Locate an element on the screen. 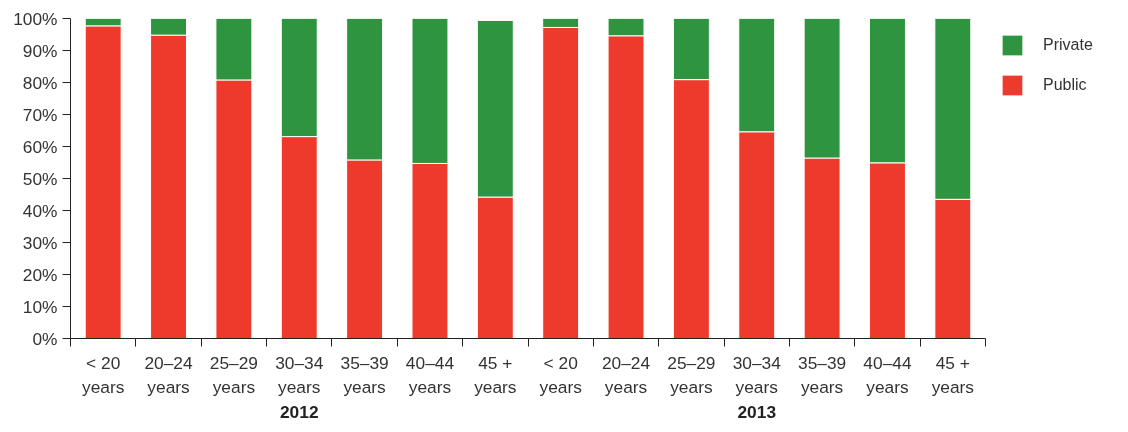  text: 2012 is located at coordinates (299, 411).